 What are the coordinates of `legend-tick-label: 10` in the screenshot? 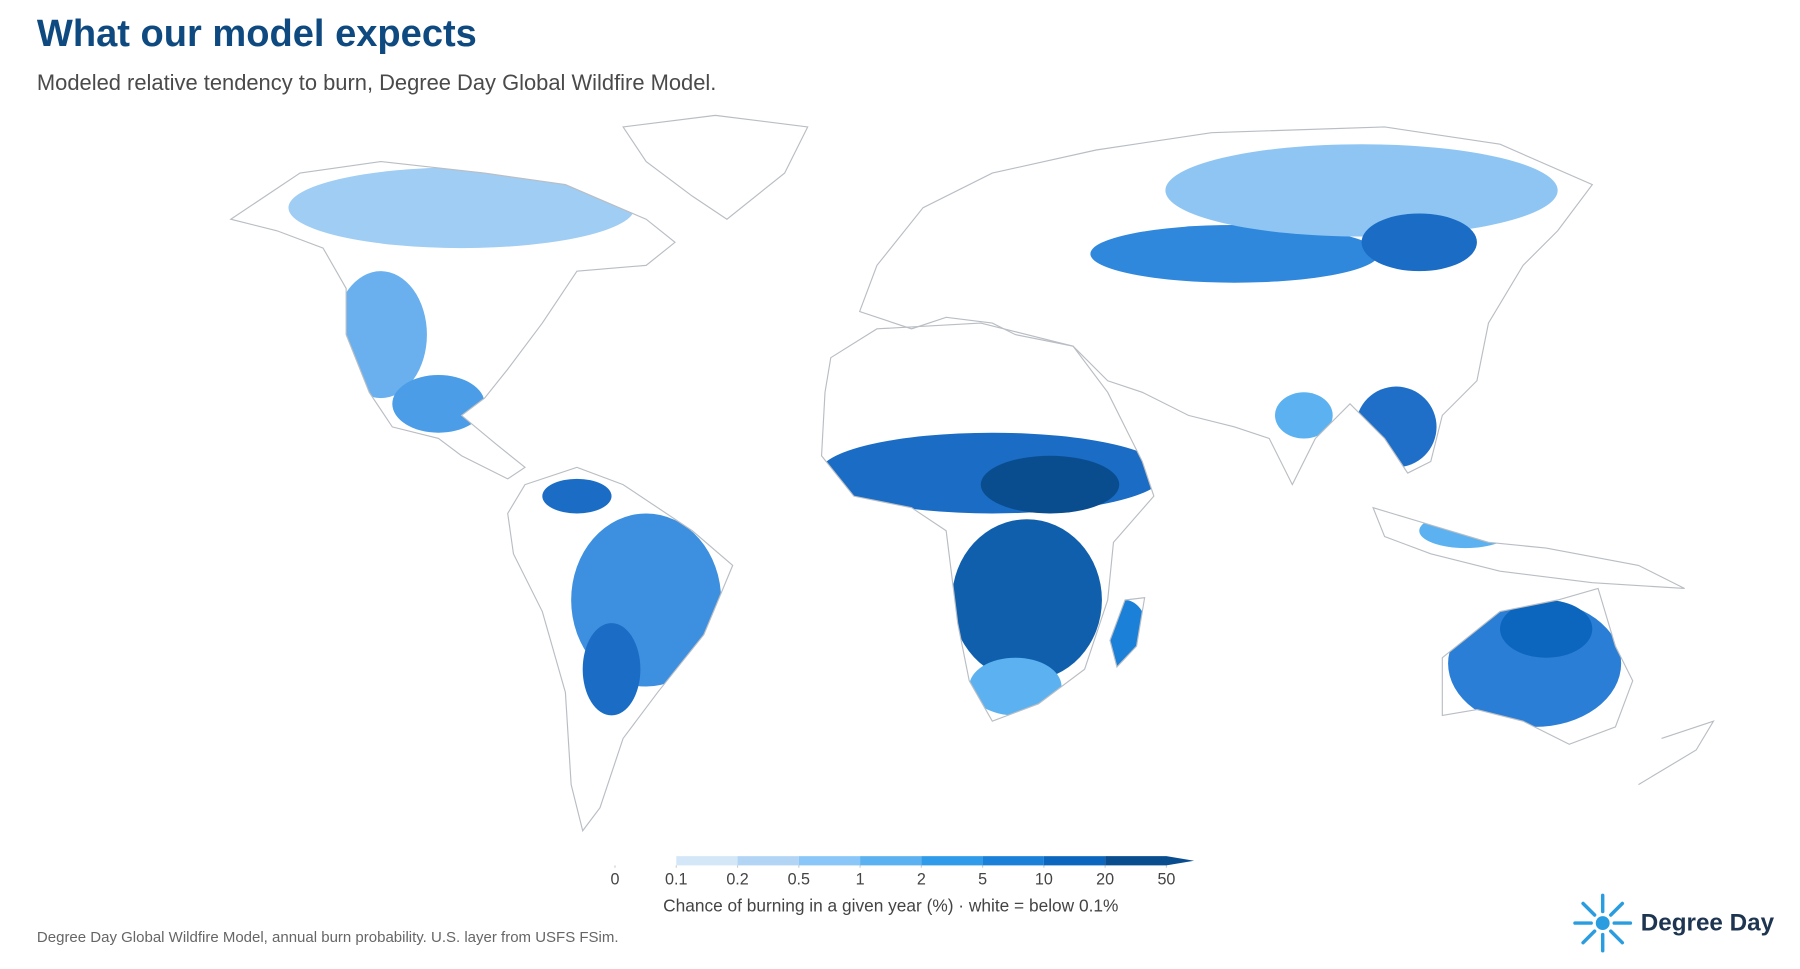 It's located at (1044, 880).